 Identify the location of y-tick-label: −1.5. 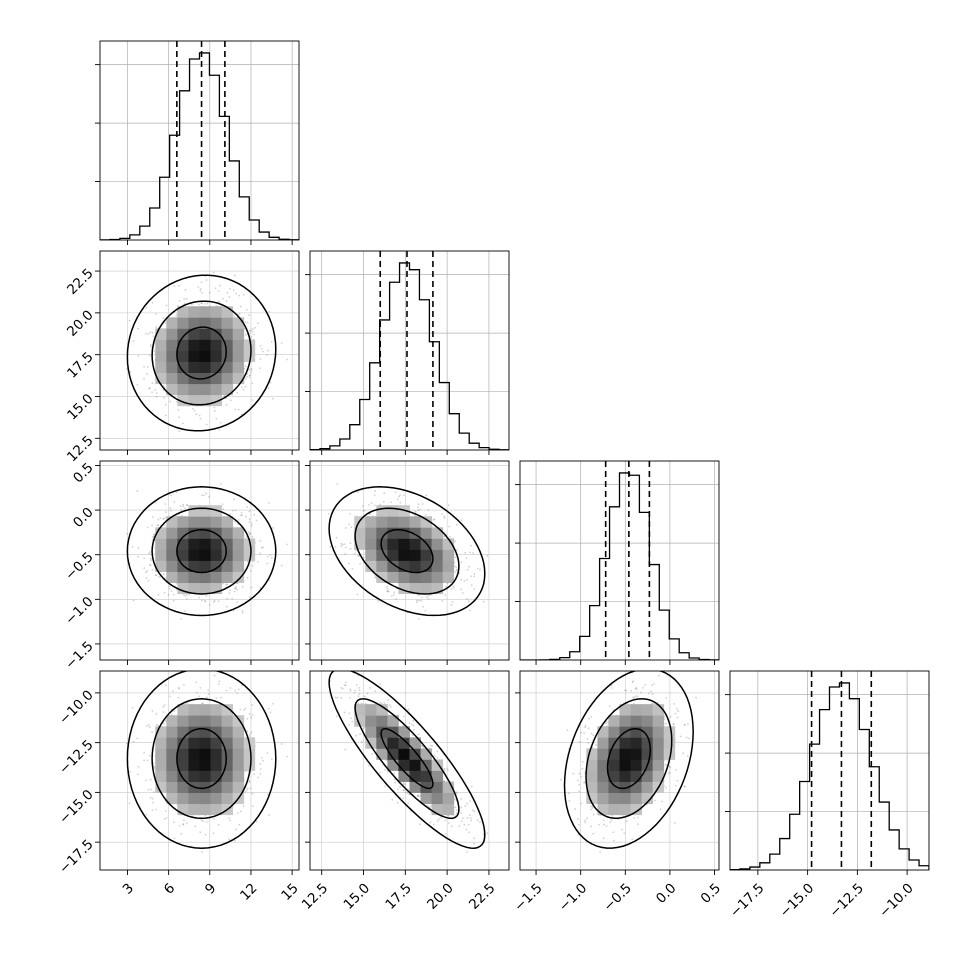
(79, 655).